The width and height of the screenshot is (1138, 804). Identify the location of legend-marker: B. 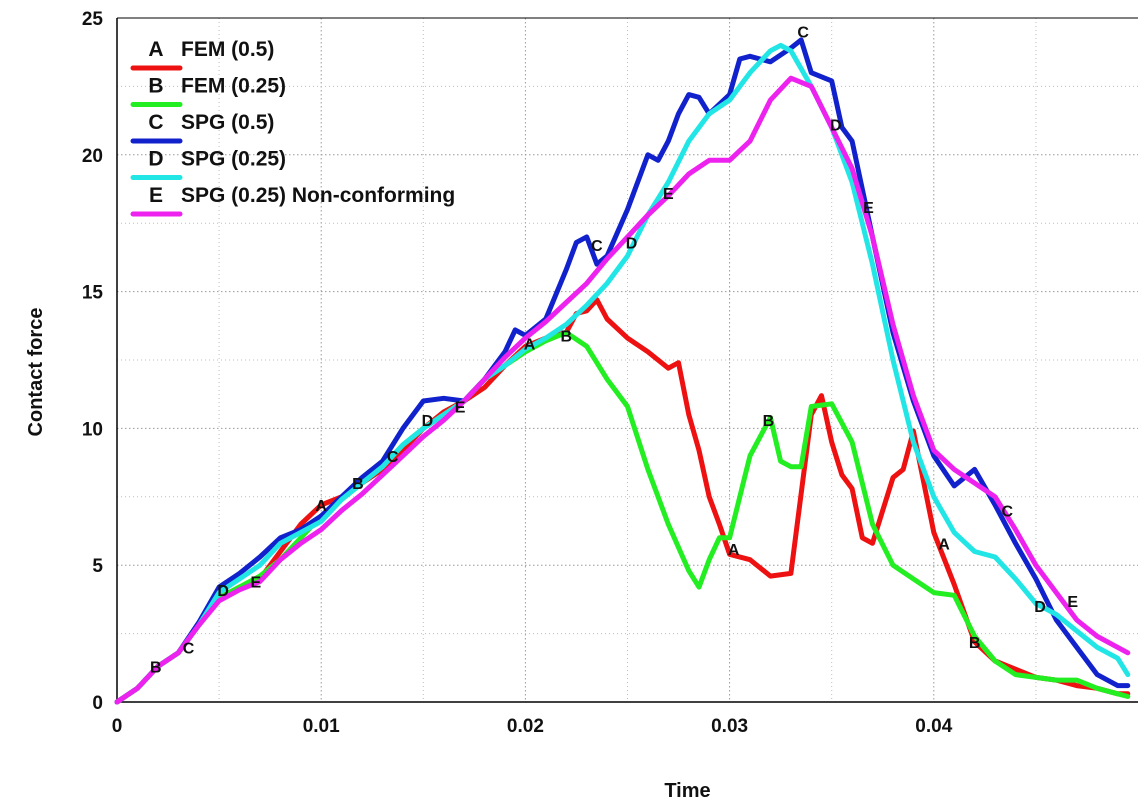
(155, 86).